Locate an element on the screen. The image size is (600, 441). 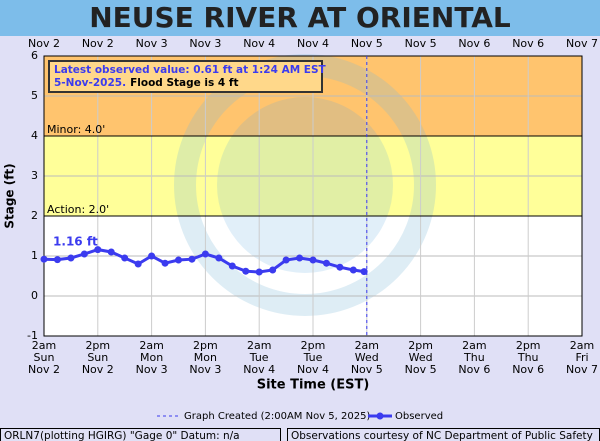
y-tick-label: 1 is located at coordinates (34, 255).